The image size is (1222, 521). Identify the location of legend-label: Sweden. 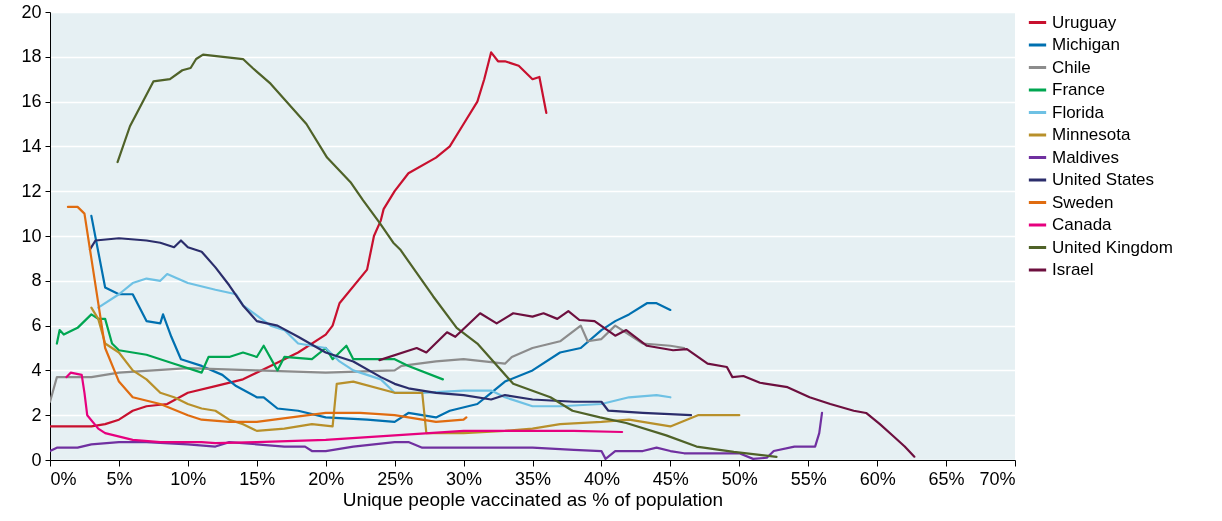
(1083, 202).